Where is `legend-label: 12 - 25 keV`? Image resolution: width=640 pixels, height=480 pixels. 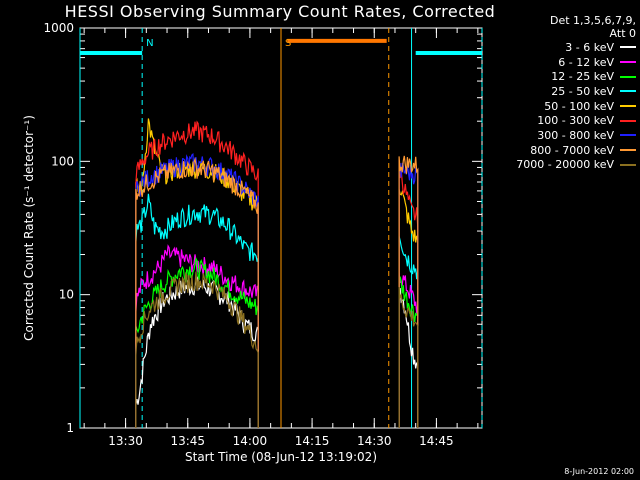
legend-label: 12 - 25 keV is located at coordinates (582, 77).